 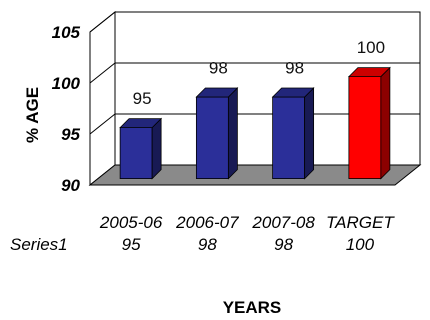 I want to click on y-tick-label: 105, so click(x=66, y=32).